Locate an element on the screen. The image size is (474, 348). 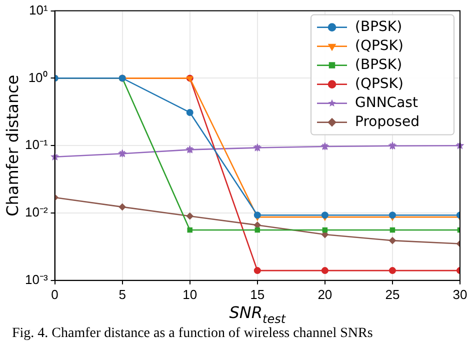
legend-label: GNNCast is located at coordinates (386, 102).